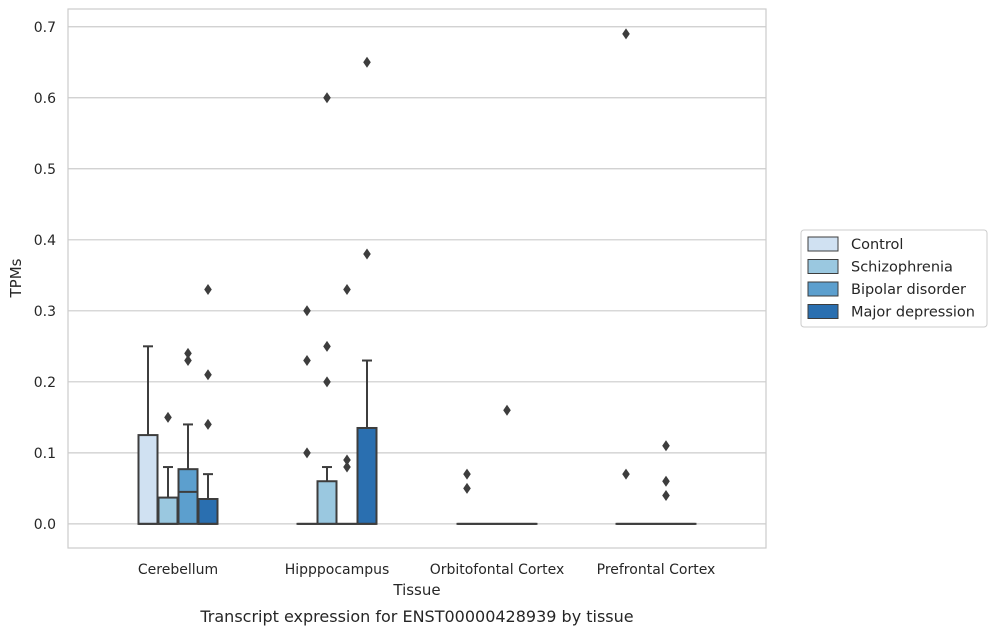 The width and height of the screenshot is (997, 634). What do you see at coordinates (45, 170) in the screenshot?
I see `y-tick-label: 0.5` at bounding box center [45, 170].